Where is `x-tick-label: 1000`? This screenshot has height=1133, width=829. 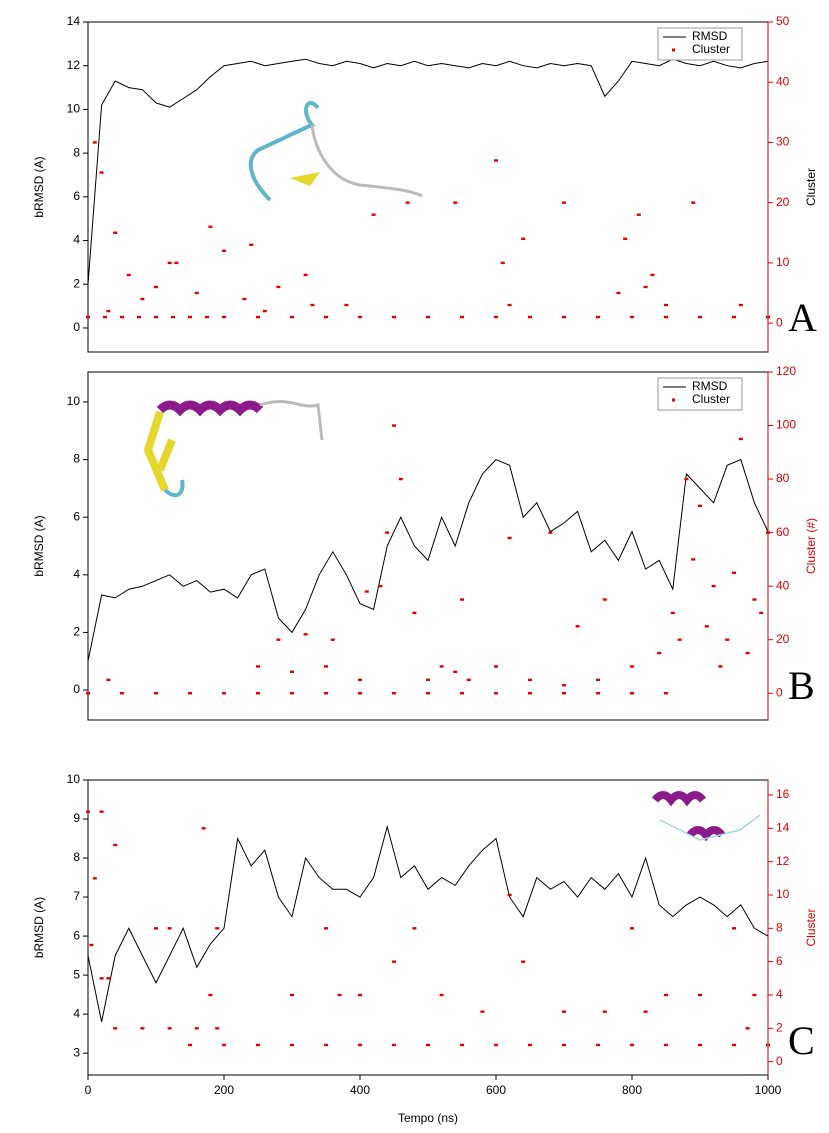 x-tick-label: 1000 is located at coordinates (768, 1090).